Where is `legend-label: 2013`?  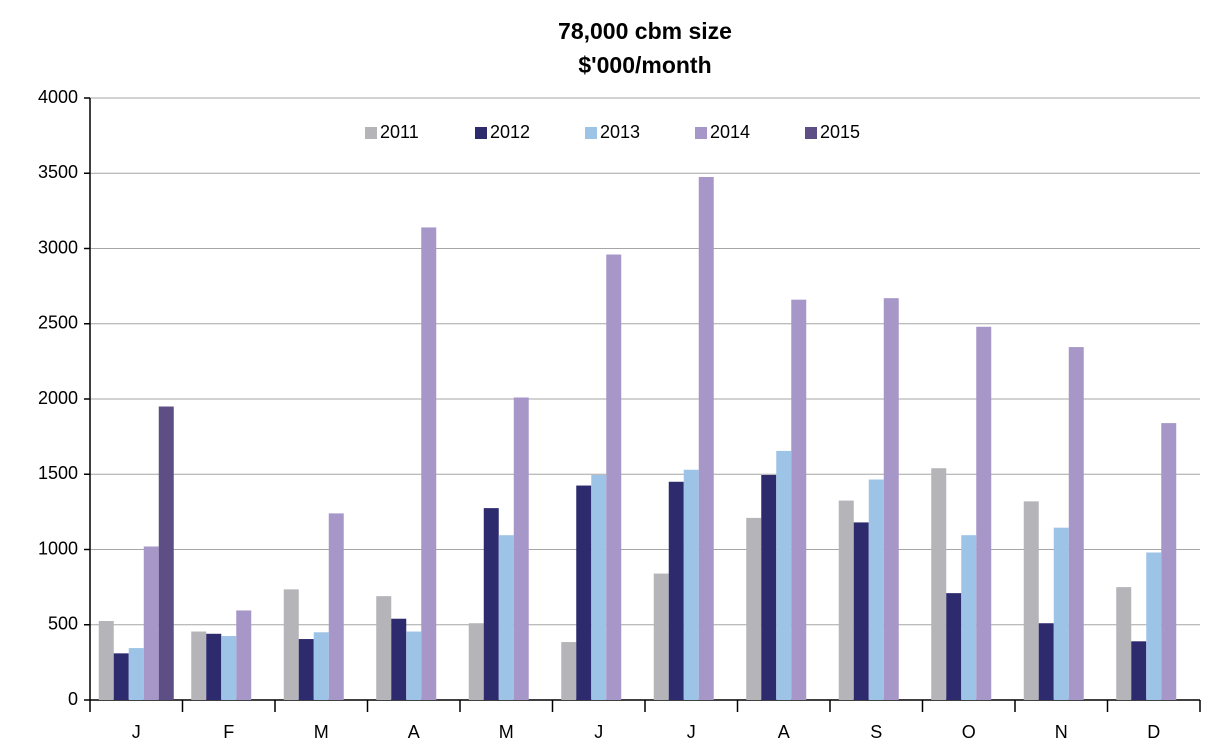
legend-label: 2013 is located at coordinates (620, 132).